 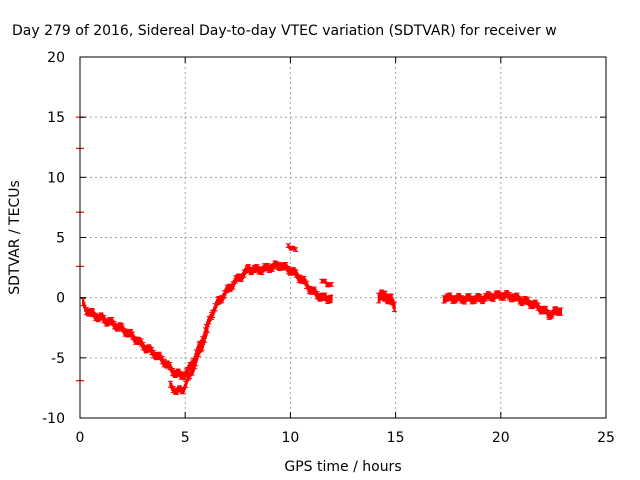 What do you see at coordinates (56, 118) in the screenshot?
I see `y-tick-label: 15` at bounding box center [56, 118].